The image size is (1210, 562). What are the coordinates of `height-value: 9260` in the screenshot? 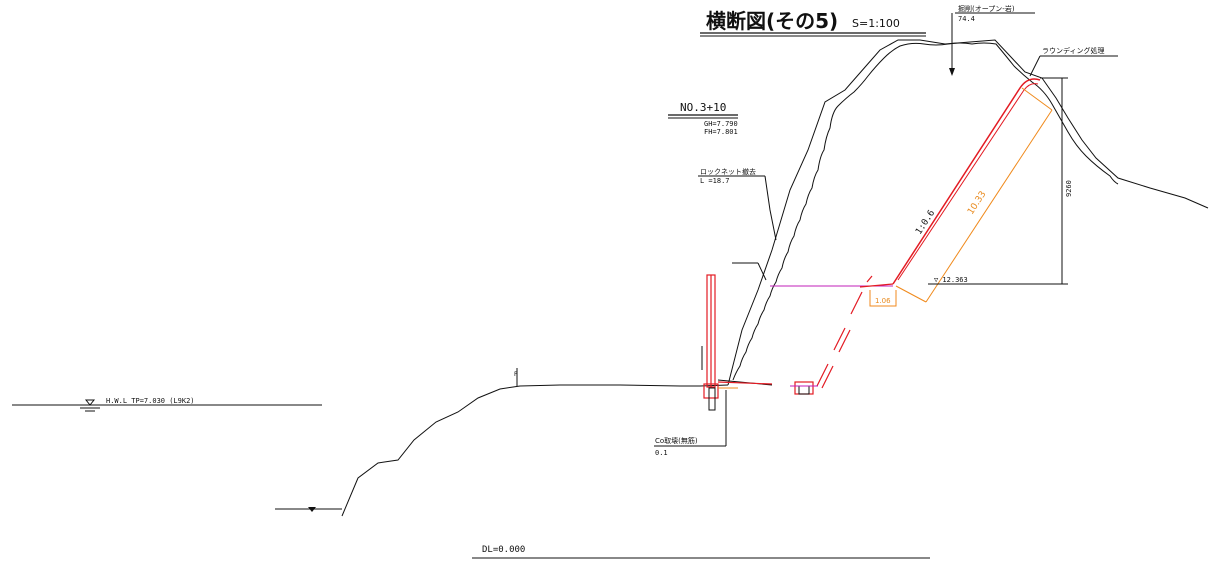 It's located at (1069, 188).